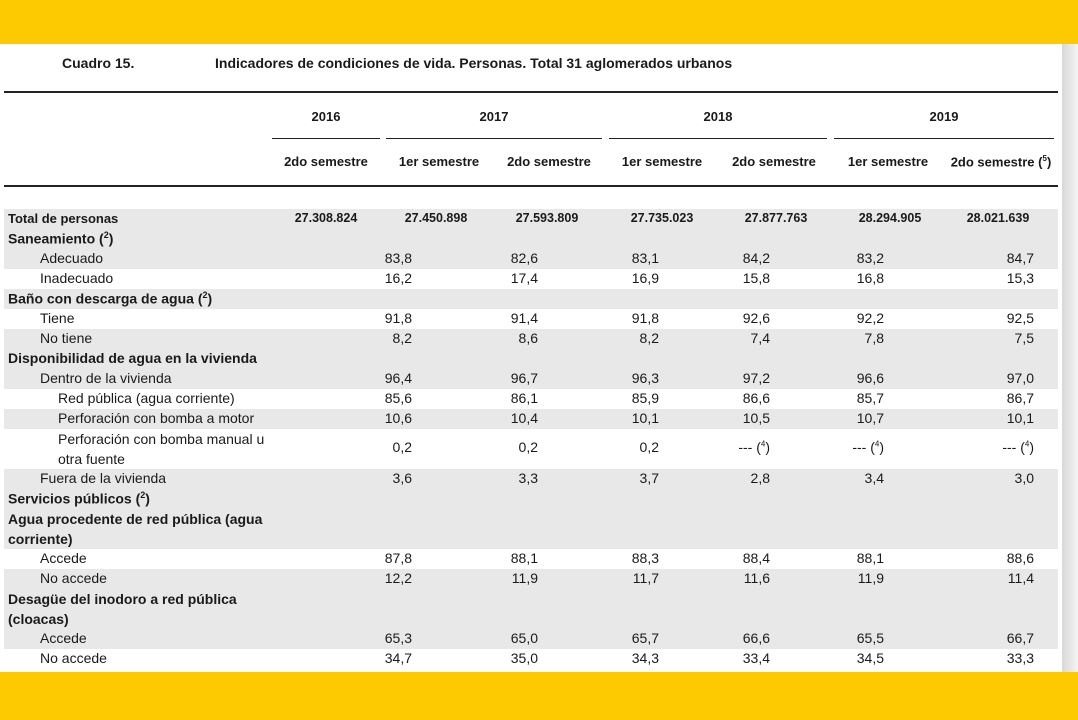  I want to click on value-text: 83,1, so click(645, 258).